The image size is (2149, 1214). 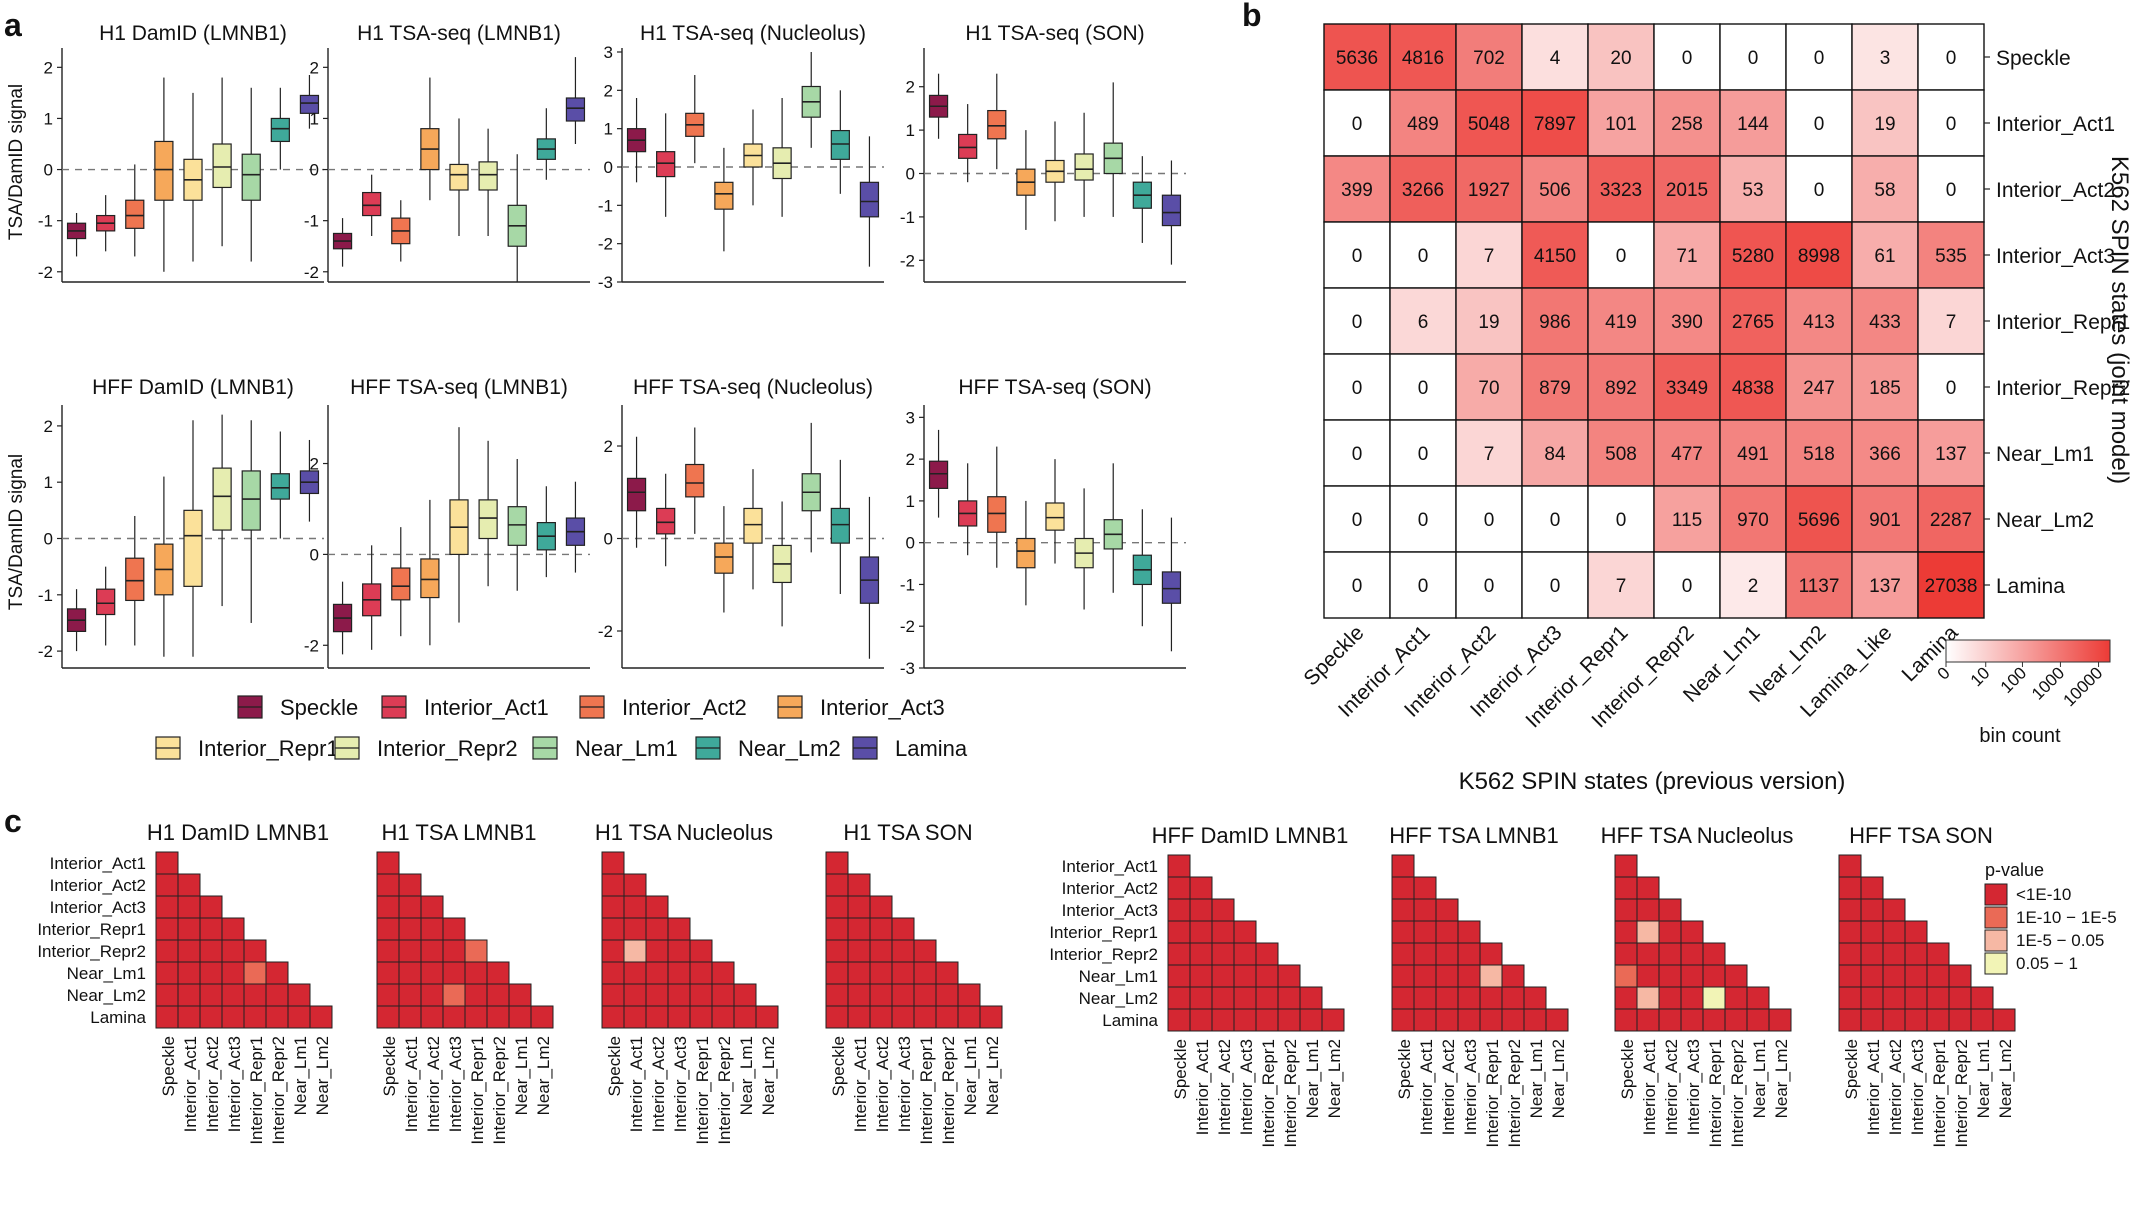 I want to click on pvalue-col-label: Interior_Act3, so click(x=680, y=1084).